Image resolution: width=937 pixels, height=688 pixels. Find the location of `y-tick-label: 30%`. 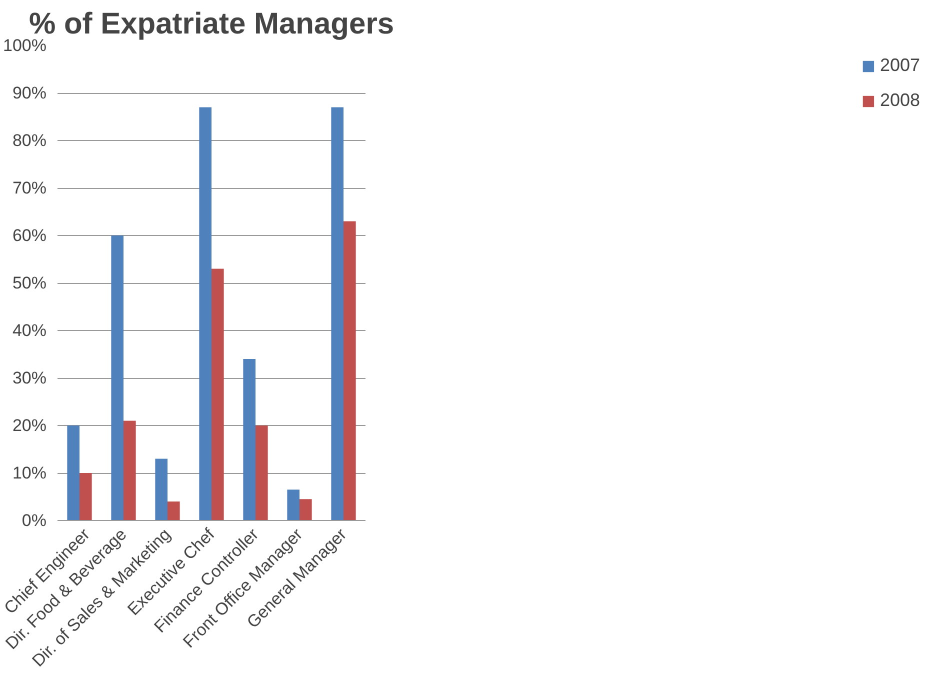

y-tick-label: 30% is located at coordinates (29, 378).